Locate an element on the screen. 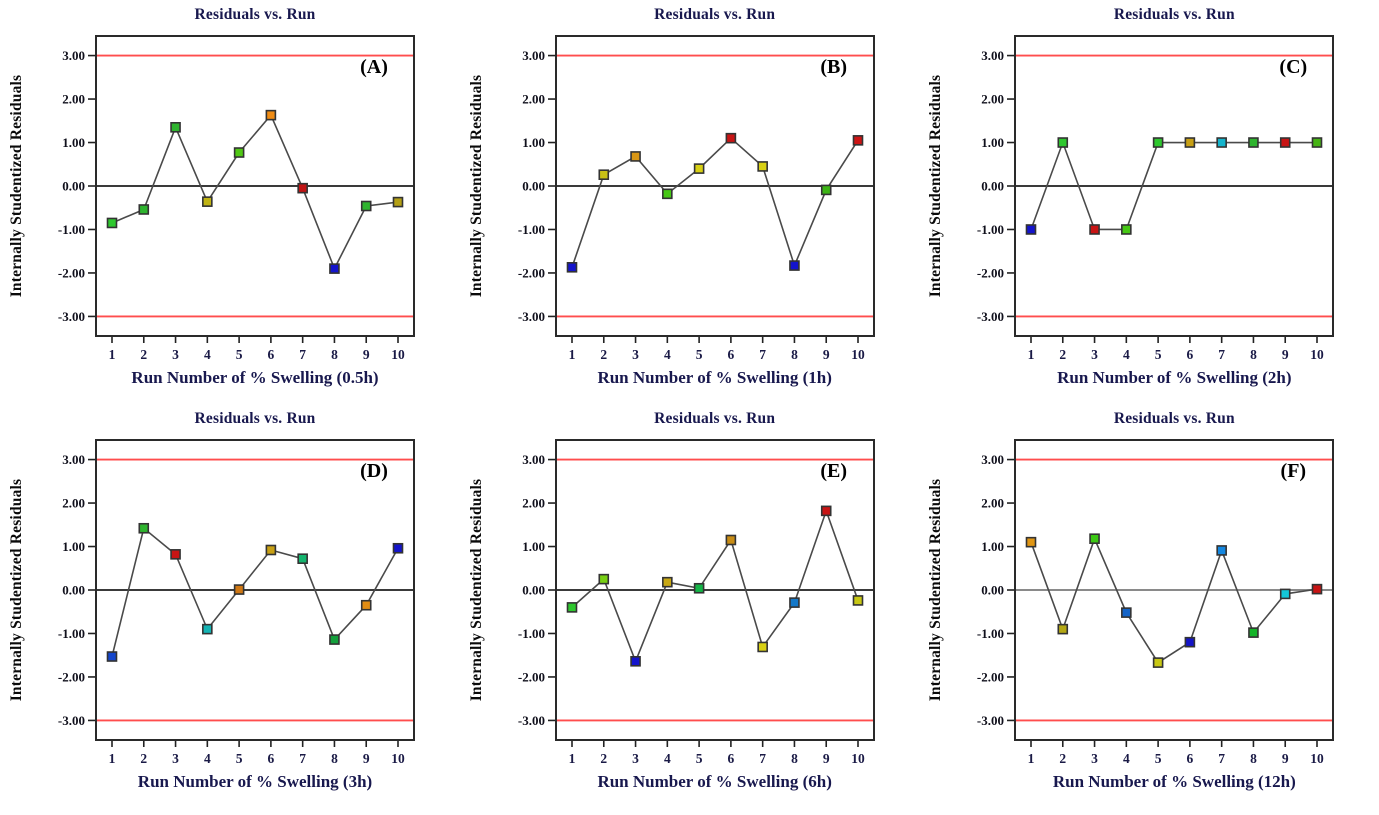  panel-label-f: (F) is located at coordinates (1293, 471).